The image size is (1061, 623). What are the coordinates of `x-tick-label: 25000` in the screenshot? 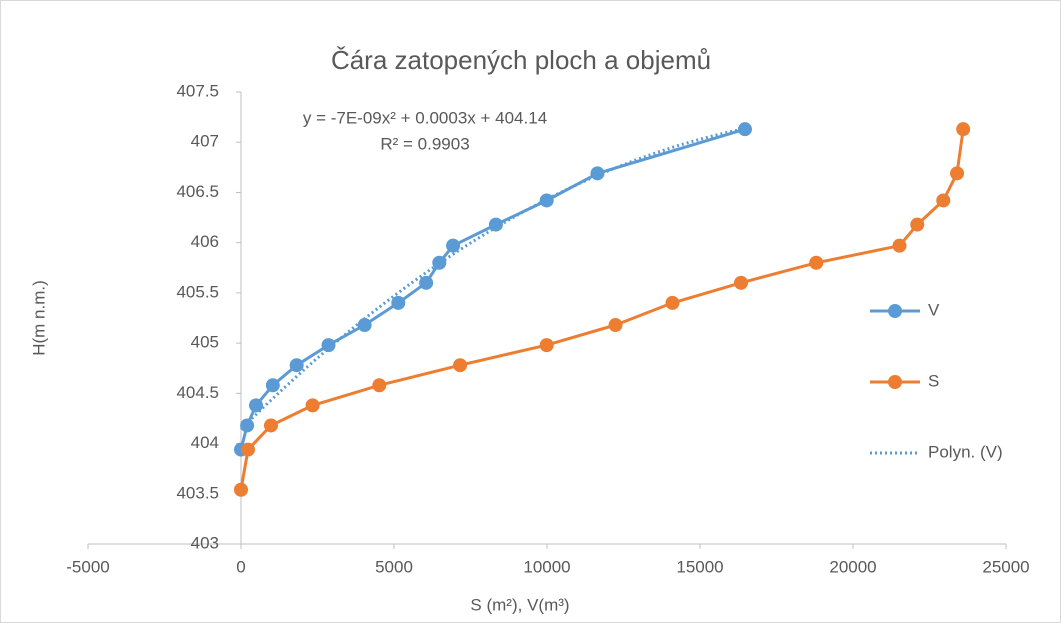 It's located at (1005, 566).